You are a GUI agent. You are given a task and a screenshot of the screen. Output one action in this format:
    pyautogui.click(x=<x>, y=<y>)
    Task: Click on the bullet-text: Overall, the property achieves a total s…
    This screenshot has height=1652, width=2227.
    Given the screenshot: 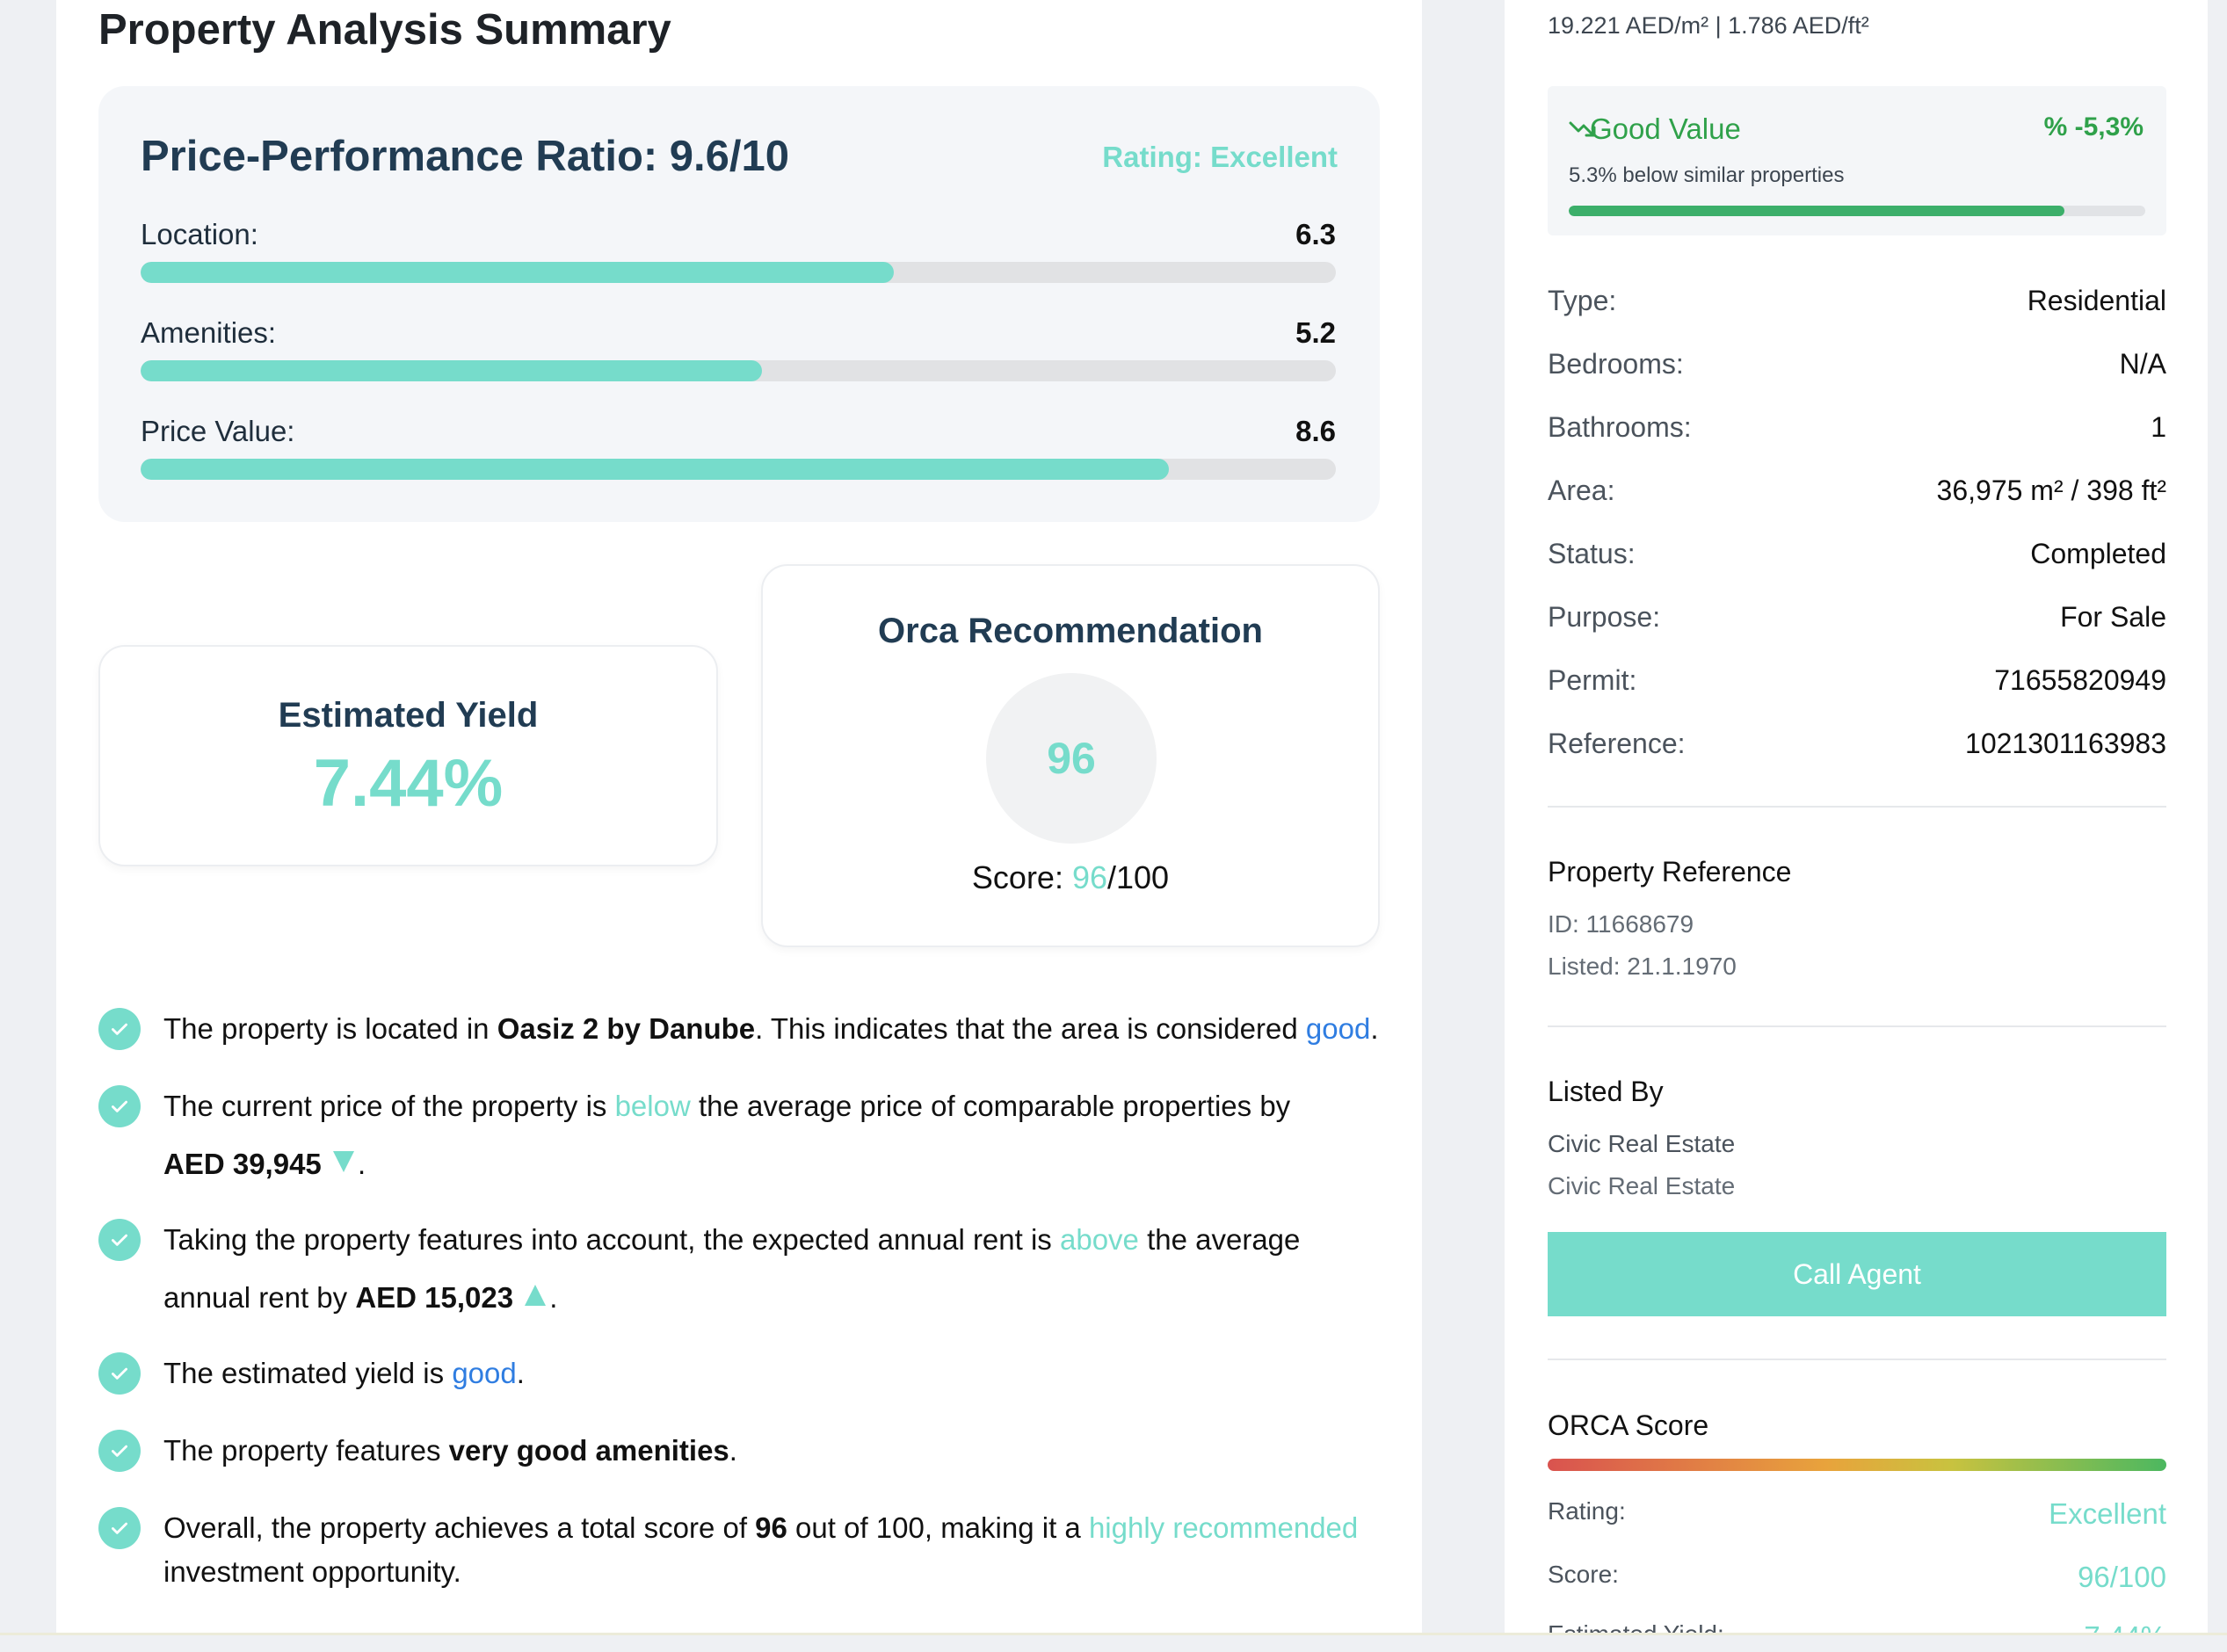 What is the action you would take?
    pyautogui.click(x=761, y=1550)
    